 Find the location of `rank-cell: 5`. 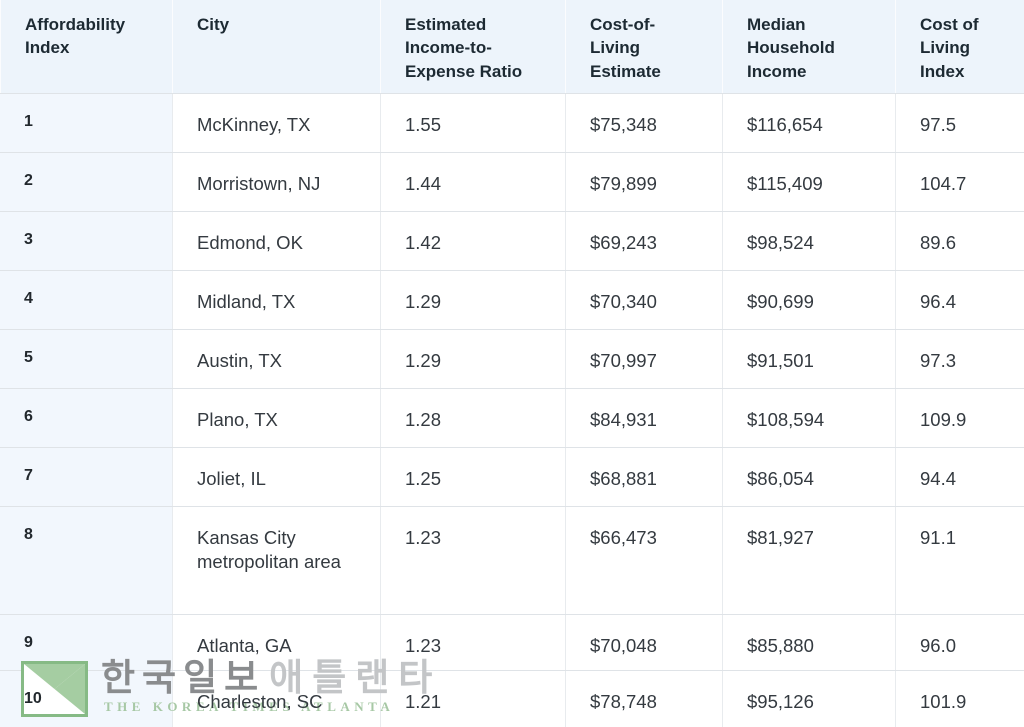

rank-cell: 5 is located at coordinates (86, 359).